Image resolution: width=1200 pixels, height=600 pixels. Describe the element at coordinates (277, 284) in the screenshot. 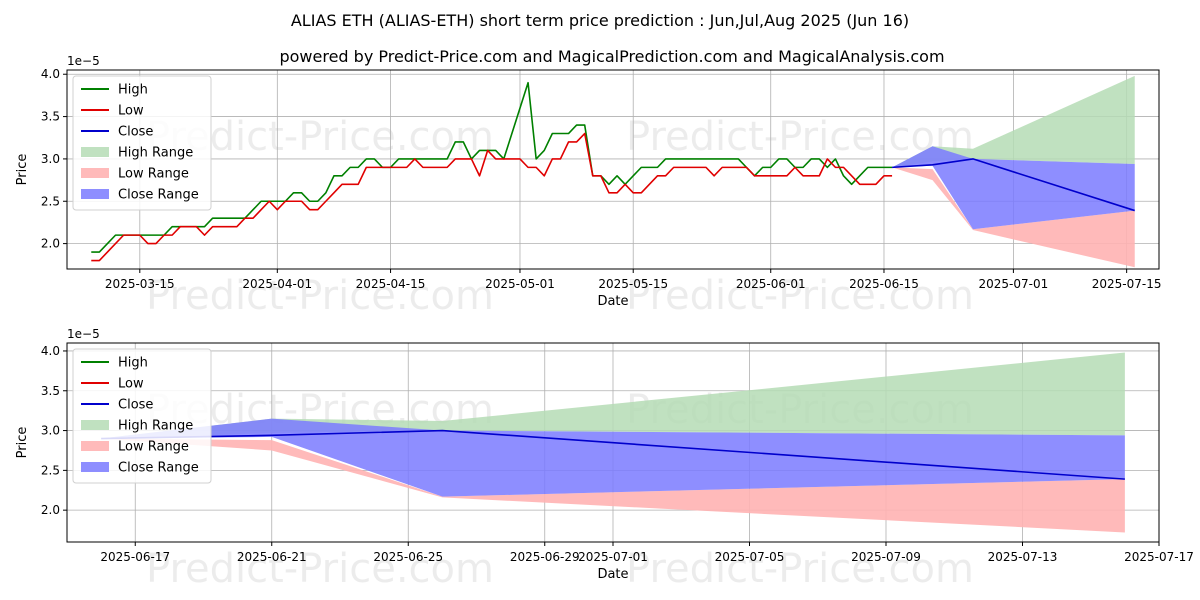

I see `x-tick-label: 2025-04-01` at that location.